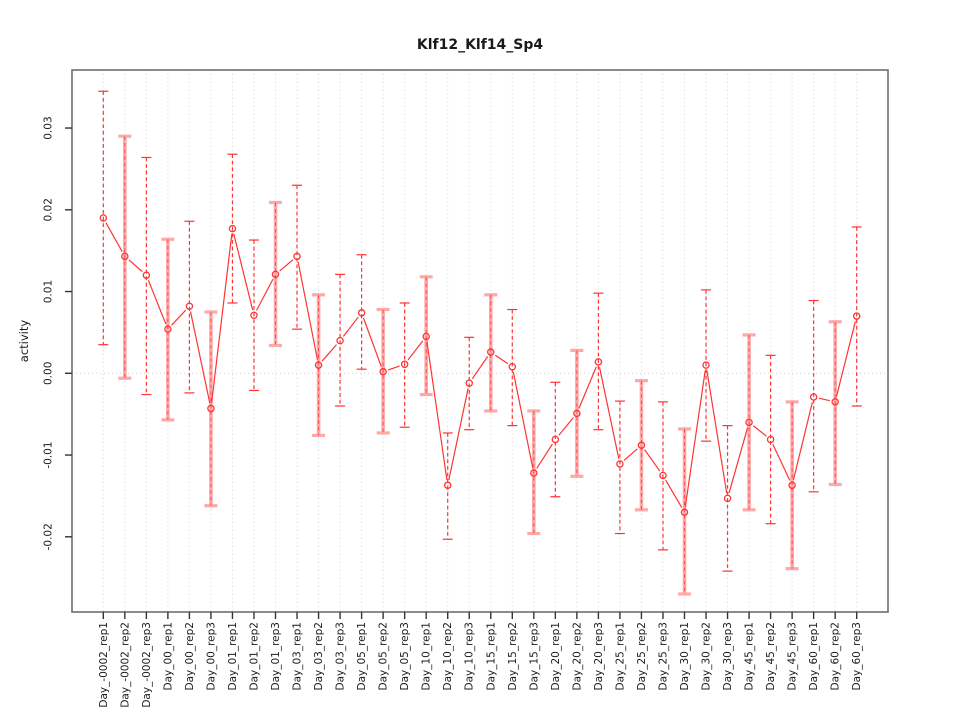 Image resolution: width=960 pixels, height=720 pixels. I want to click on x-tick-label: Day_30_rep2, so click(707, 656).